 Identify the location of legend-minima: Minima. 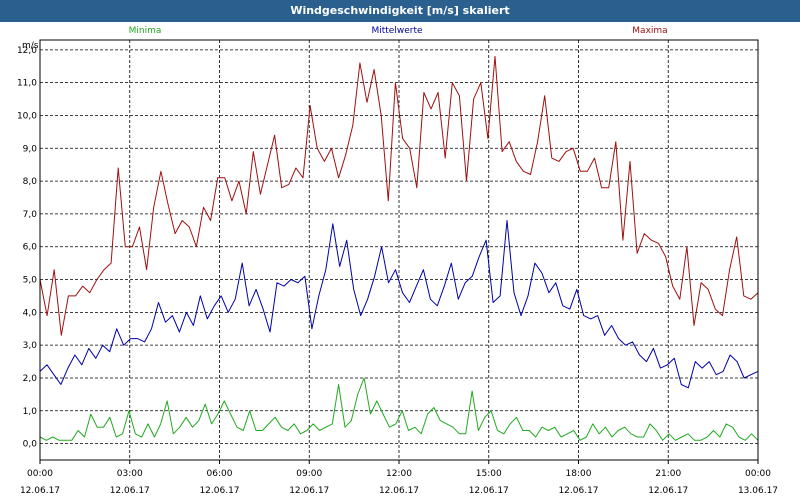
(145, 31).